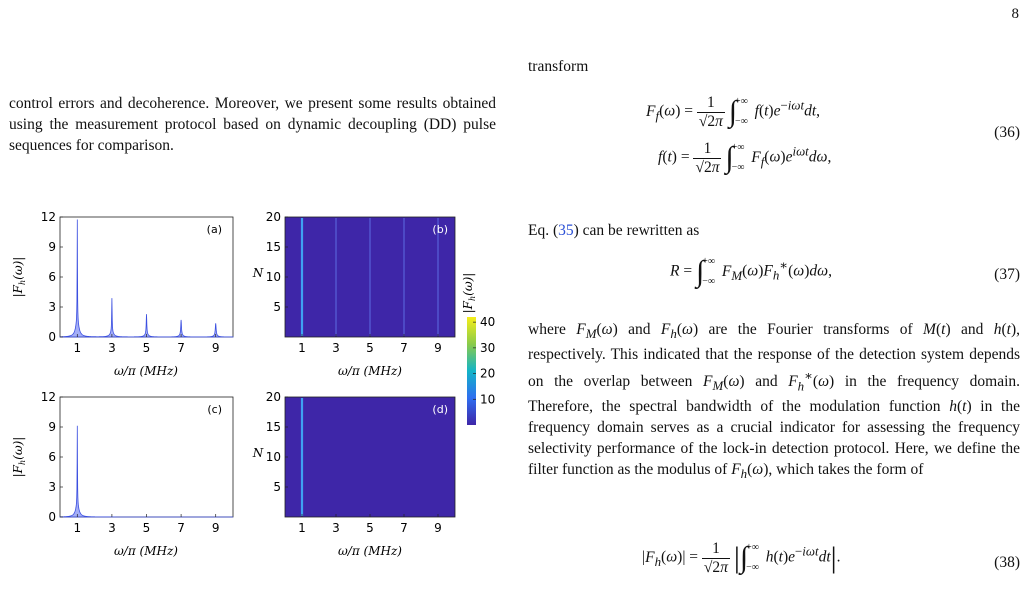  I want to click on panel-d-xlabel: ω/π (MHz), so click(370, 551).